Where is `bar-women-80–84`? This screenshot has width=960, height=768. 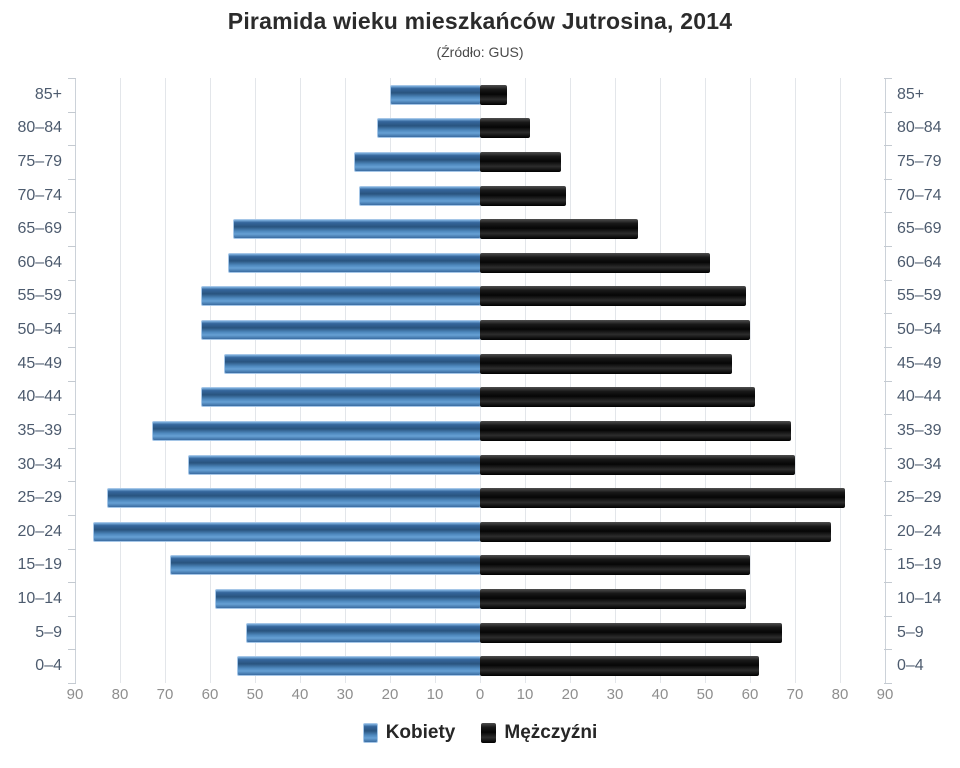
bar-women-80–84 is located at coordinates (428, 128).